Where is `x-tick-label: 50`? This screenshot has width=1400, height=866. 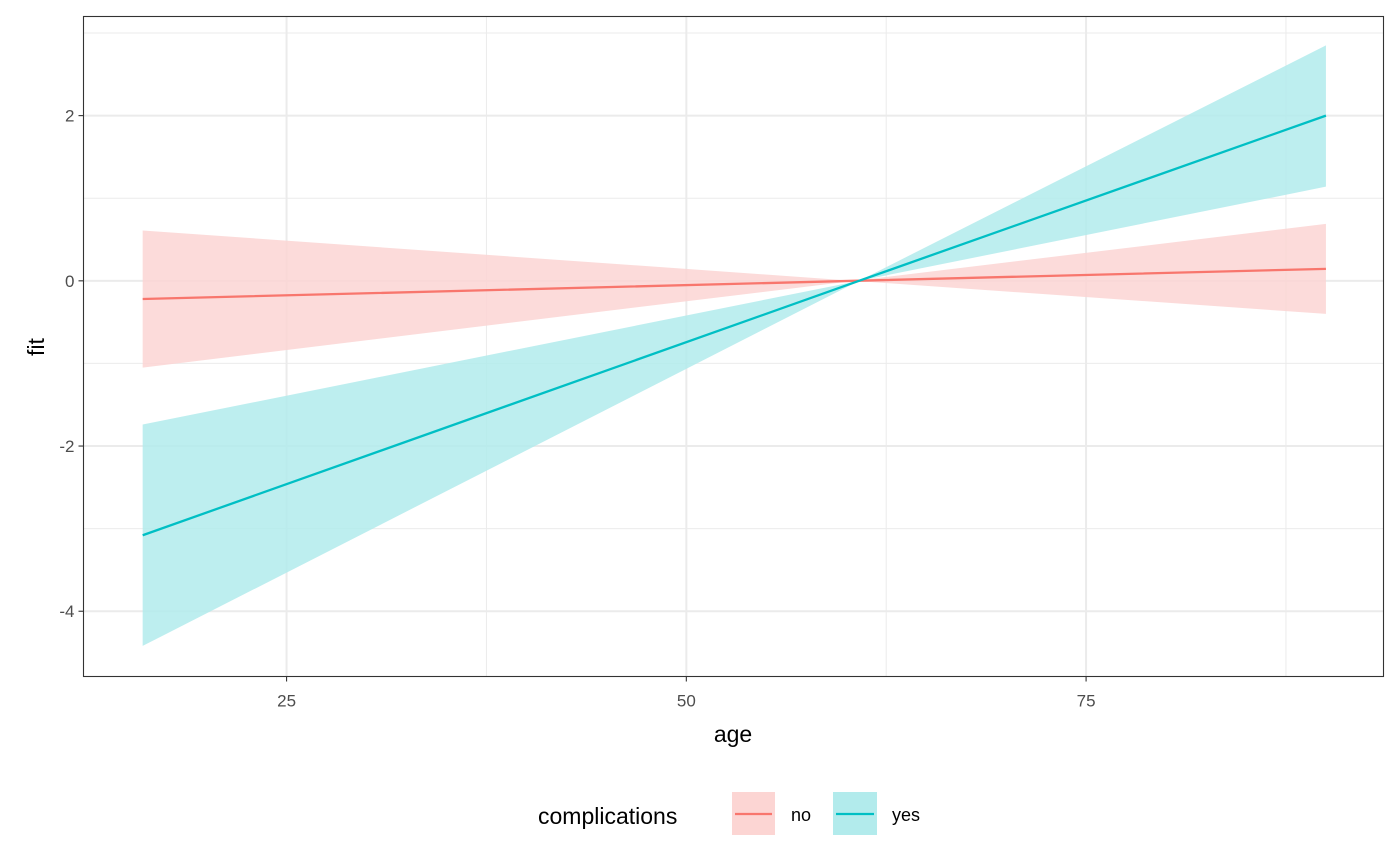 x-tick-label: 50 is located at coordinates (686, 701).